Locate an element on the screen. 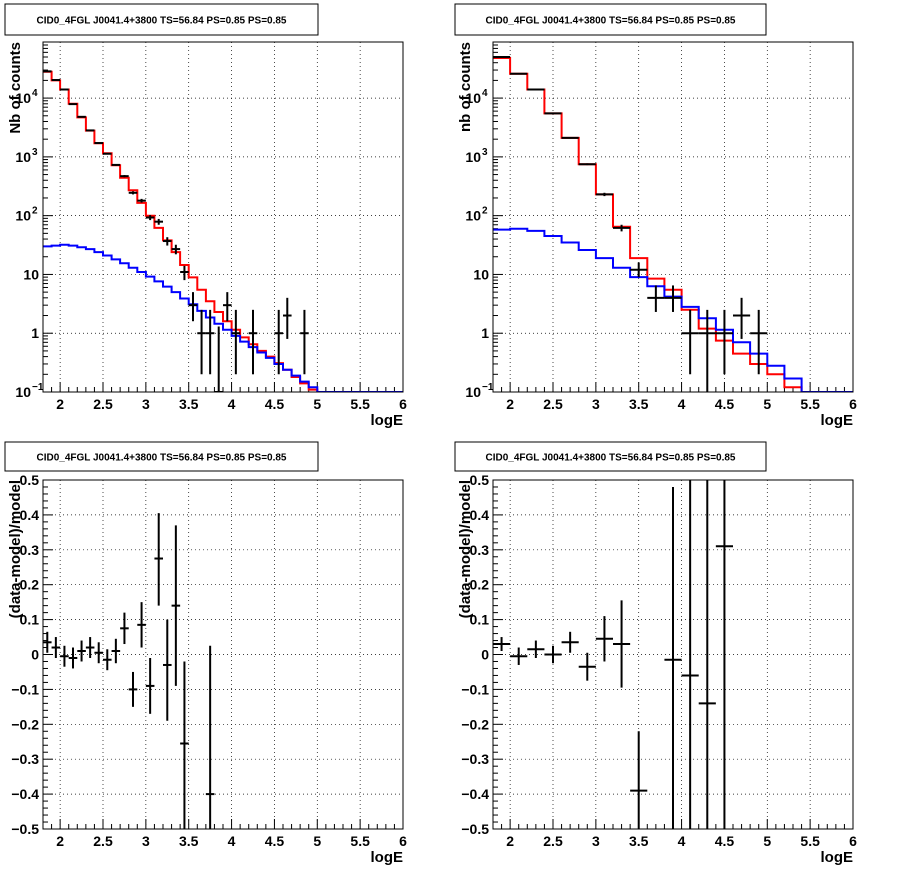  y-tick-label: 1 is located at coordinates (485, 333).